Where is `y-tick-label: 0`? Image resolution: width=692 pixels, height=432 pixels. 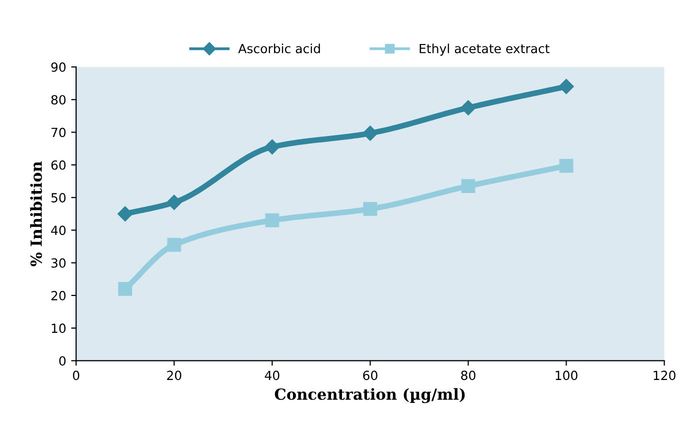
y-tick-label: 0 is located at coordinates (62, 361).